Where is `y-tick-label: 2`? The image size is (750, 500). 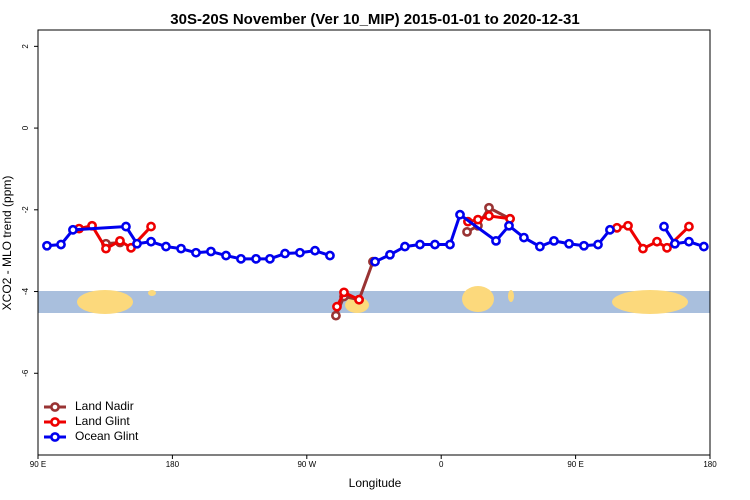 y-tick-label: 2 is located at coordinates (25, 46).